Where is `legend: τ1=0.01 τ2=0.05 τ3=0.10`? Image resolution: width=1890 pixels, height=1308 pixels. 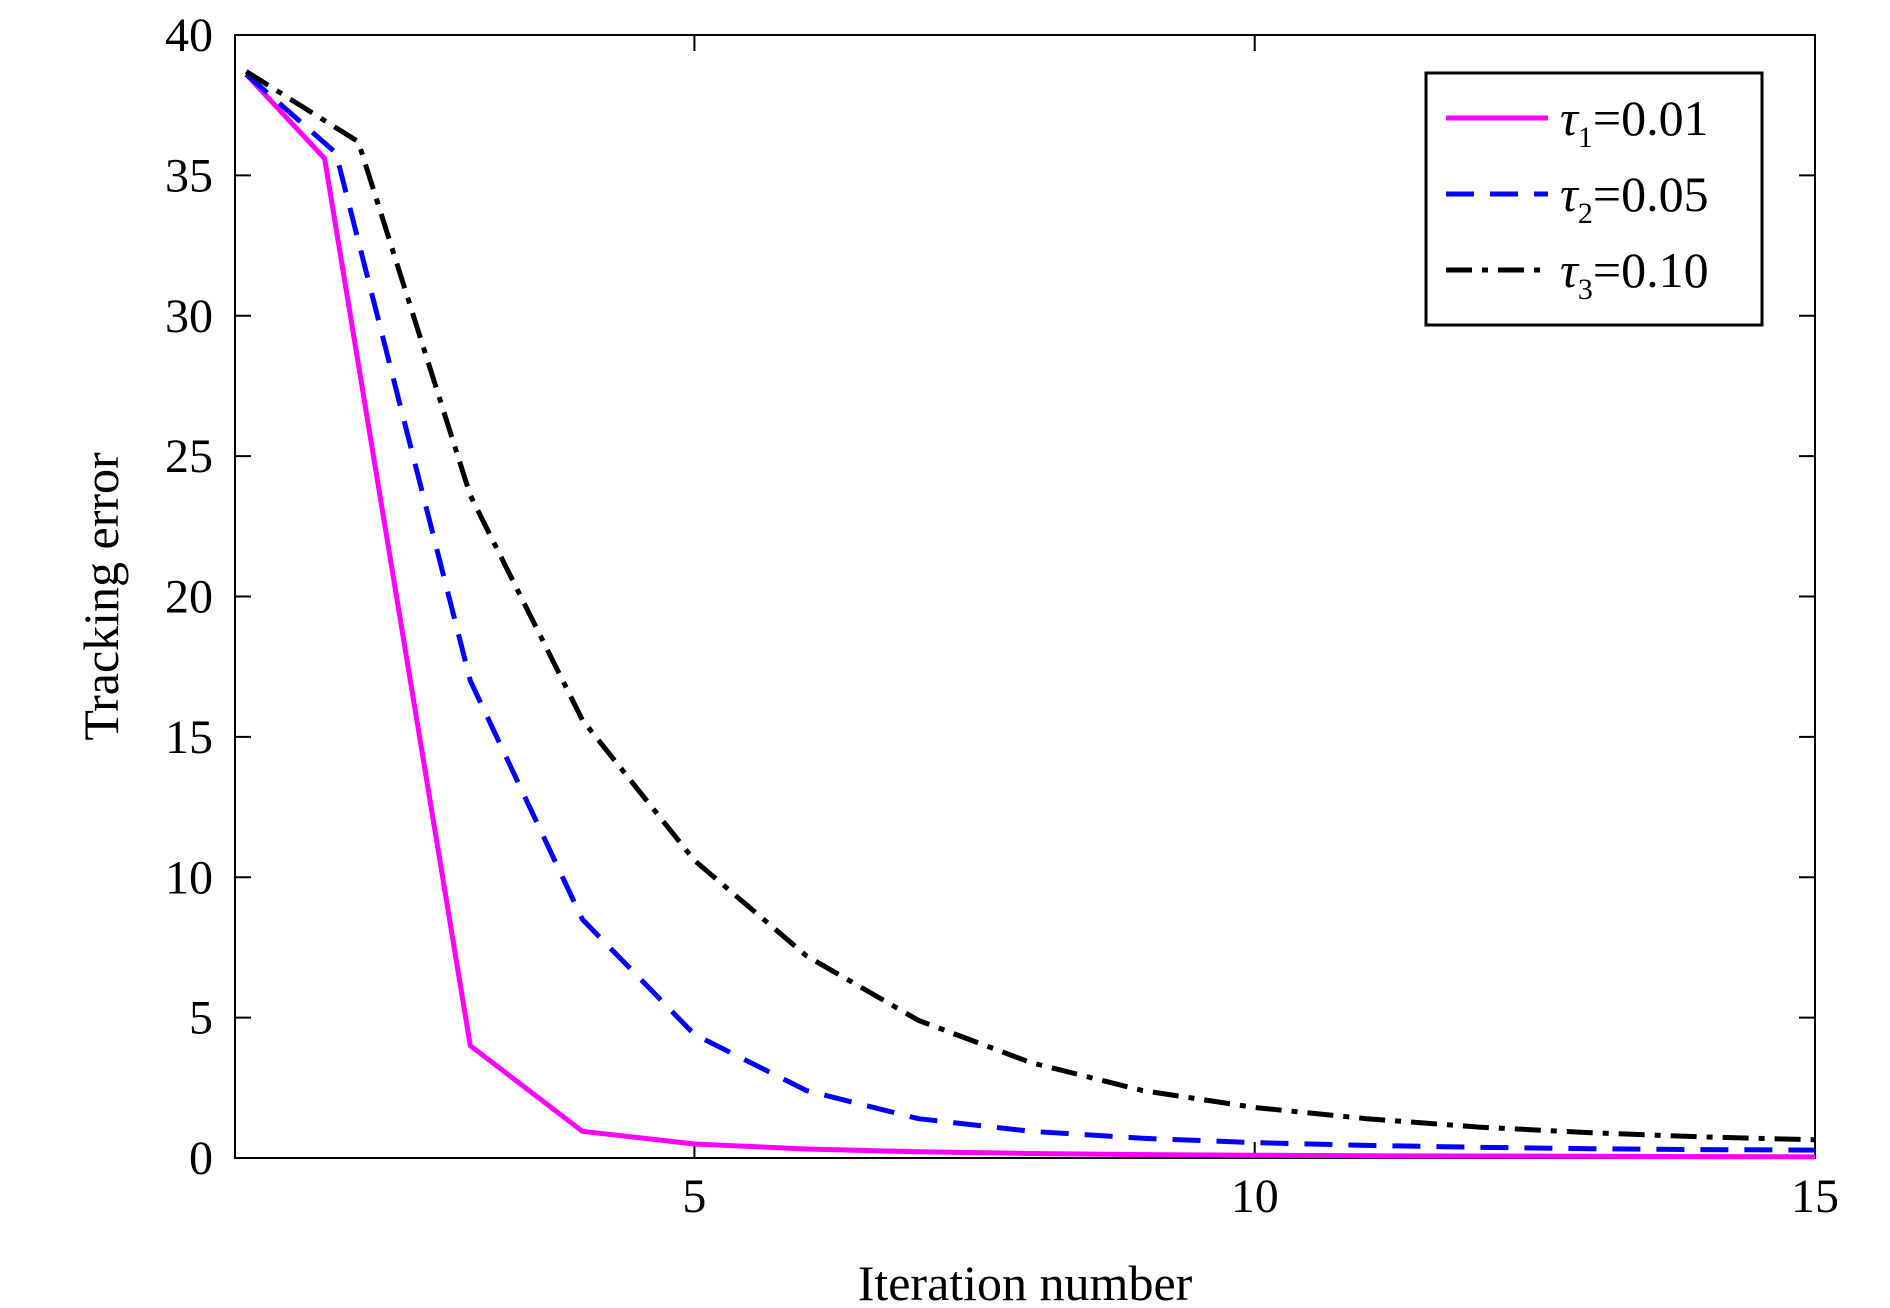 legend: τ1=0.01 τ2=0.05 τ3=0.10 is located at coordinates (1594, 199).